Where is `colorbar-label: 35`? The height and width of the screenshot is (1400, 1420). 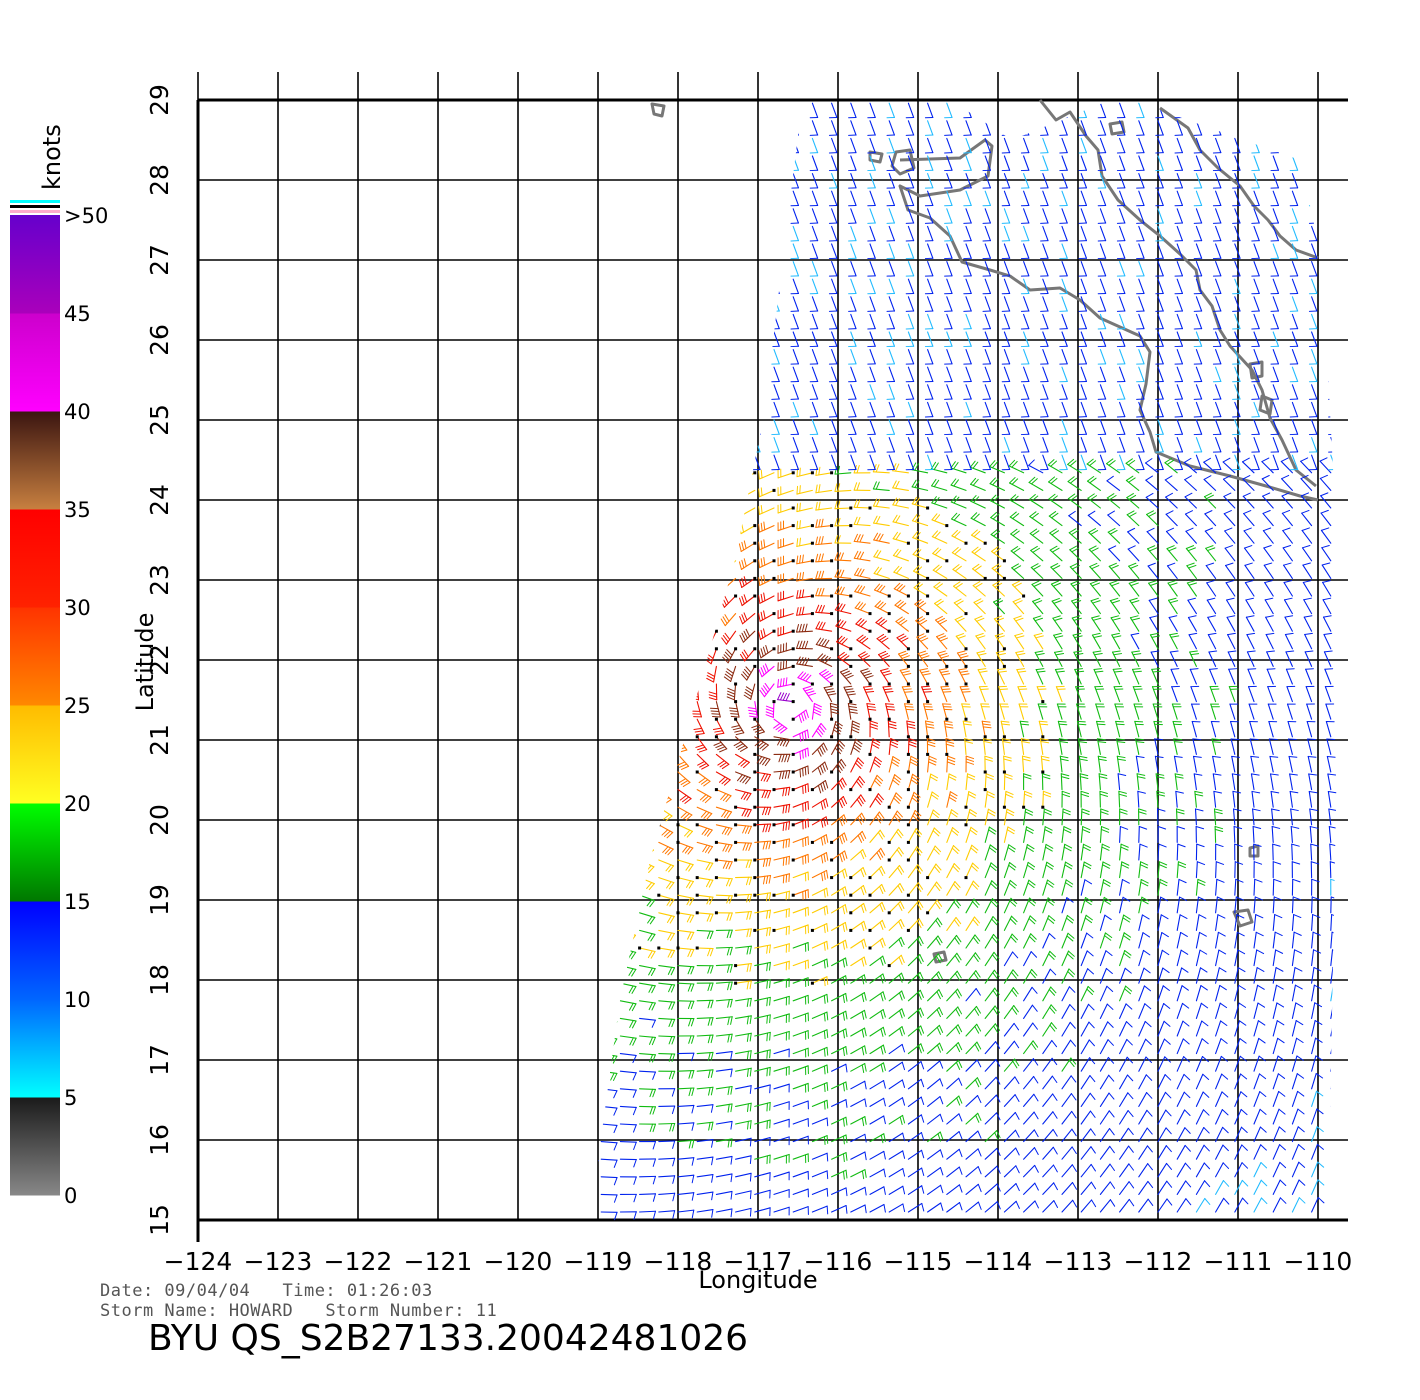
colorbar-label: 35 is located at coordinates (77, 510).